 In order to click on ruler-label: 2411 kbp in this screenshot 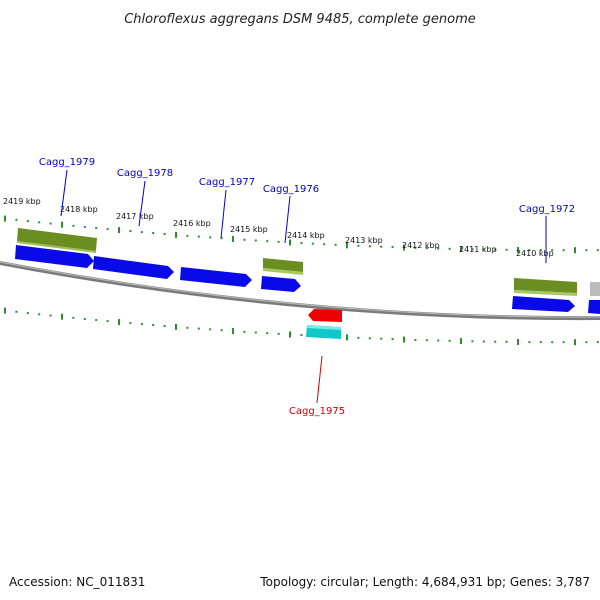, I will do `click(478, 249)`.